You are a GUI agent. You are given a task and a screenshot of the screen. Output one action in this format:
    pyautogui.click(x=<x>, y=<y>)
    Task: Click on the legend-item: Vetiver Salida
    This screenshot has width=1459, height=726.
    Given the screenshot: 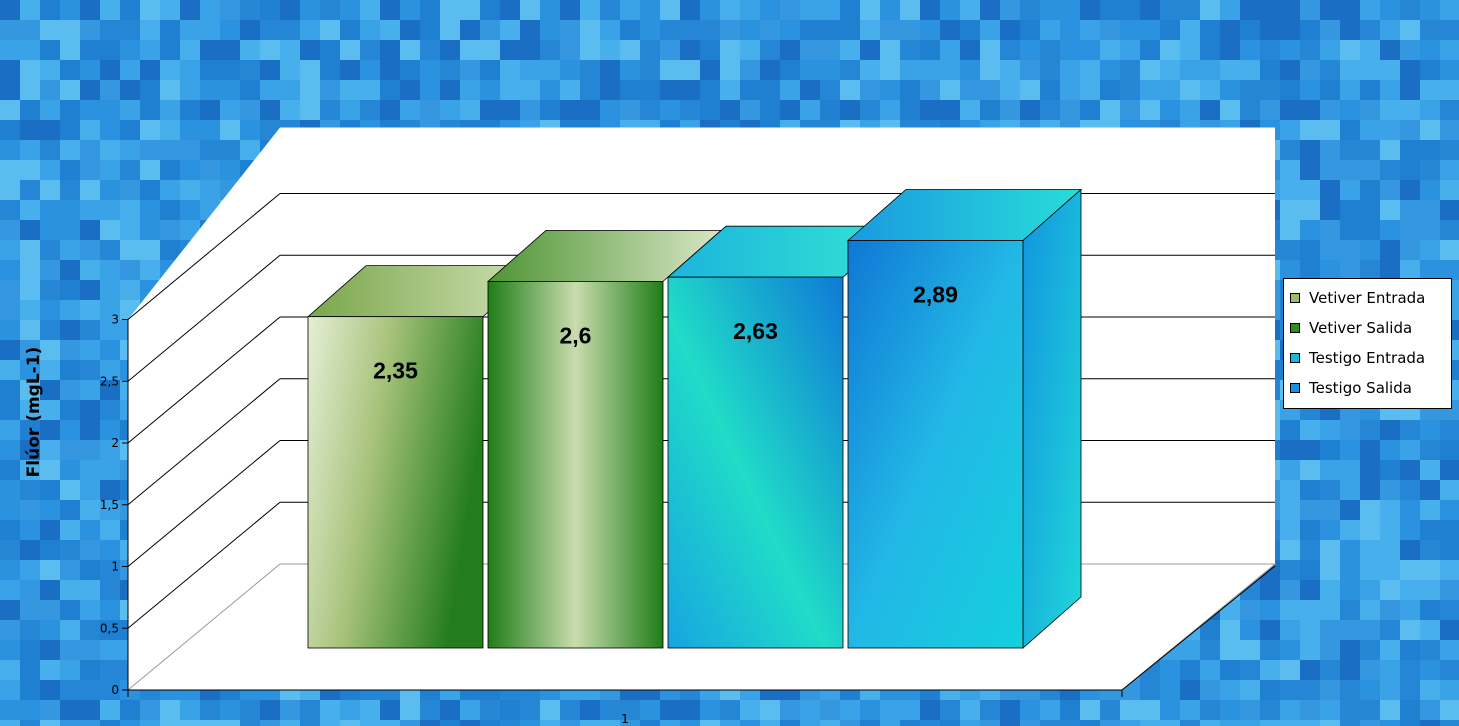 What is the action you would take?
    pyautogui.click(x=1370, y=328)
    